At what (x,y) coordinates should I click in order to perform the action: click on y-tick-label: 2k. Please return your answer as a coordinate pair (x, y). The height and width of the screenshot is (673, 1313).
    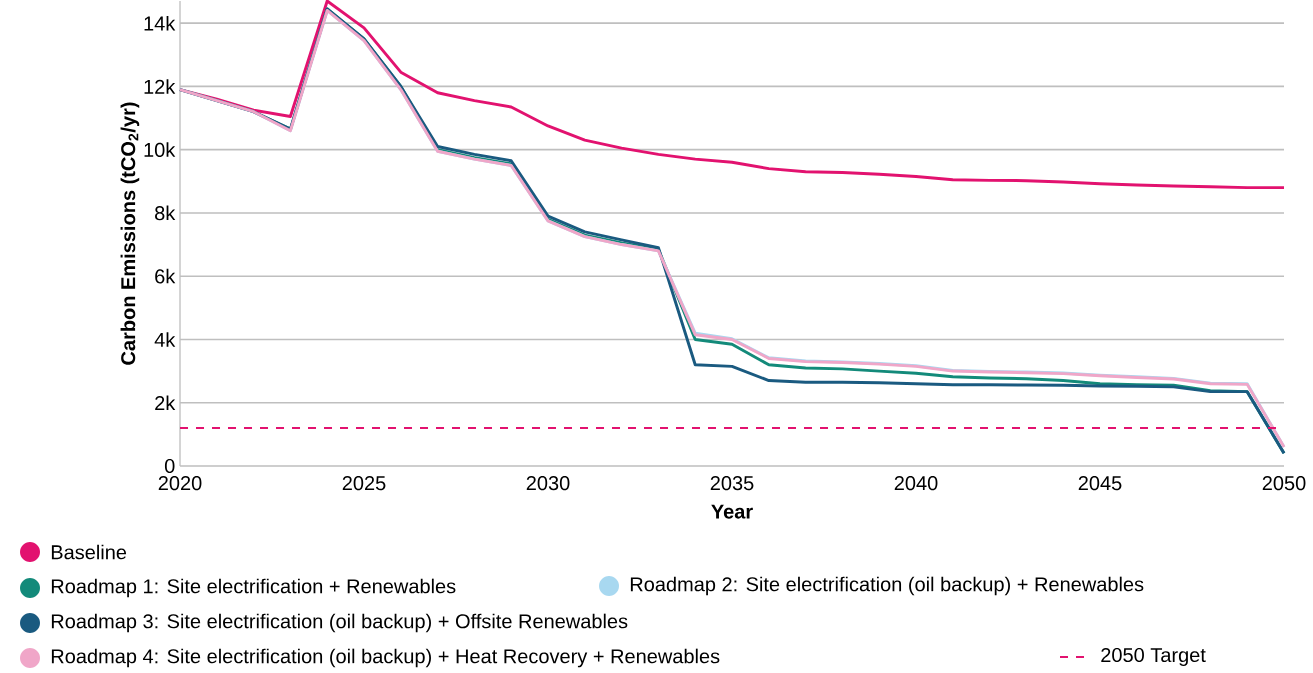
    Looking at the image, I should click on (165, 402).